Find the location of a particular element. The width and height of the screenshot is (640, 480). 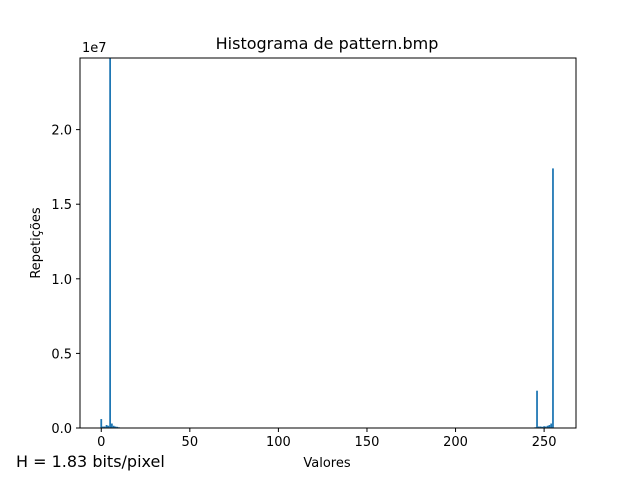

chart-title: Histograma de pattern.bmp is located at coordinates (327, 43).